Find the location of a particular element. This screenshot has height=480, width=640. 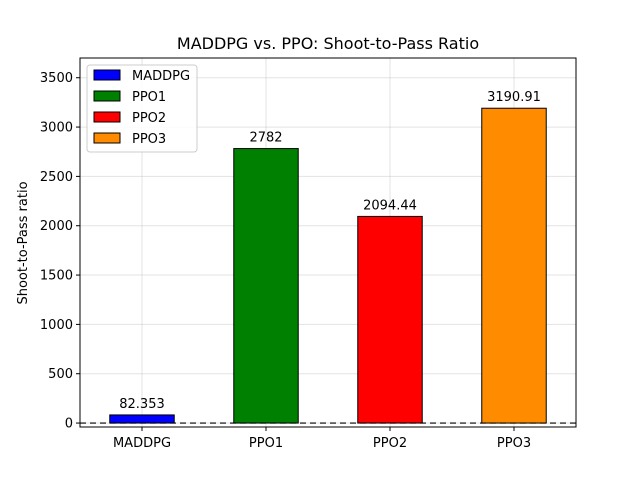

data-label: 82.353 is located at coordinates (142, 404).